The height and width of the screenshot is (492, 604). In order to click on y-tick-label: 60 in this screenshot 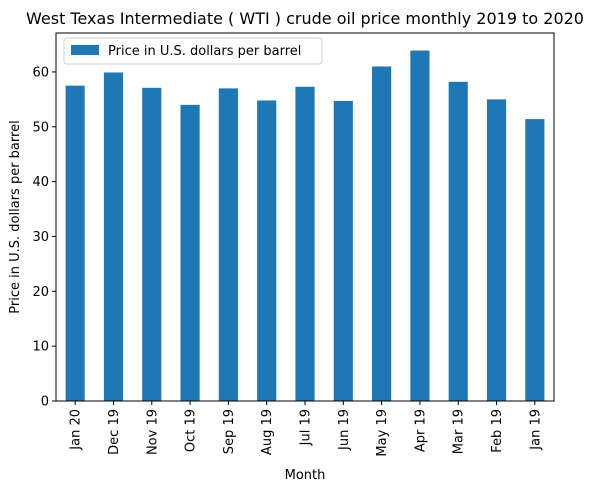, I will do `click(40, 72)`.